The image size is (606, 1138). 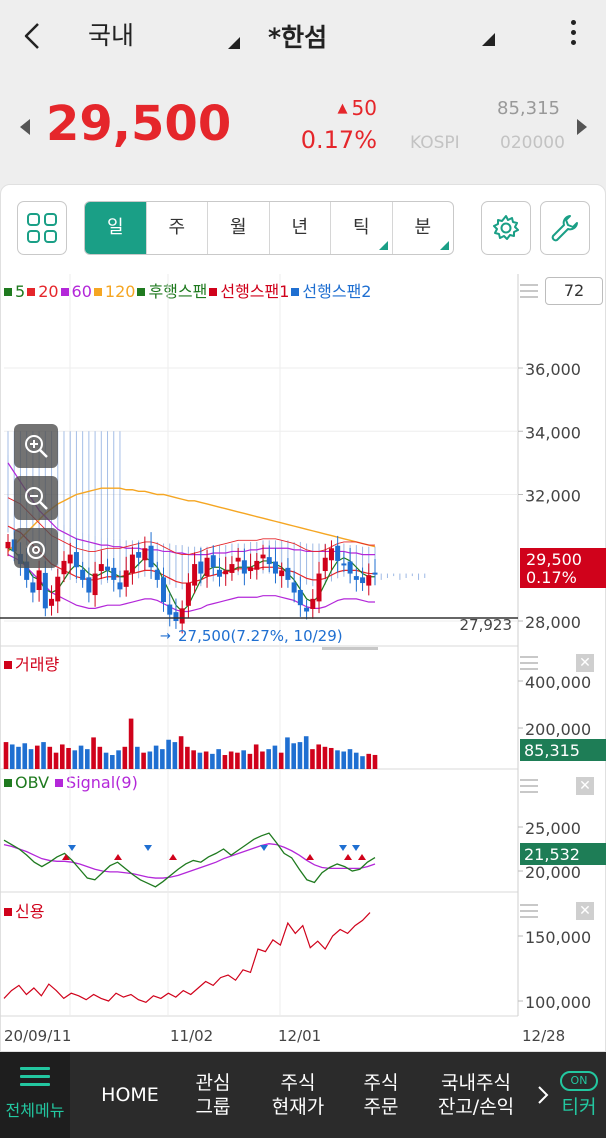 I want to click on stock-dropdown-icon, so click(x=488, y=39).